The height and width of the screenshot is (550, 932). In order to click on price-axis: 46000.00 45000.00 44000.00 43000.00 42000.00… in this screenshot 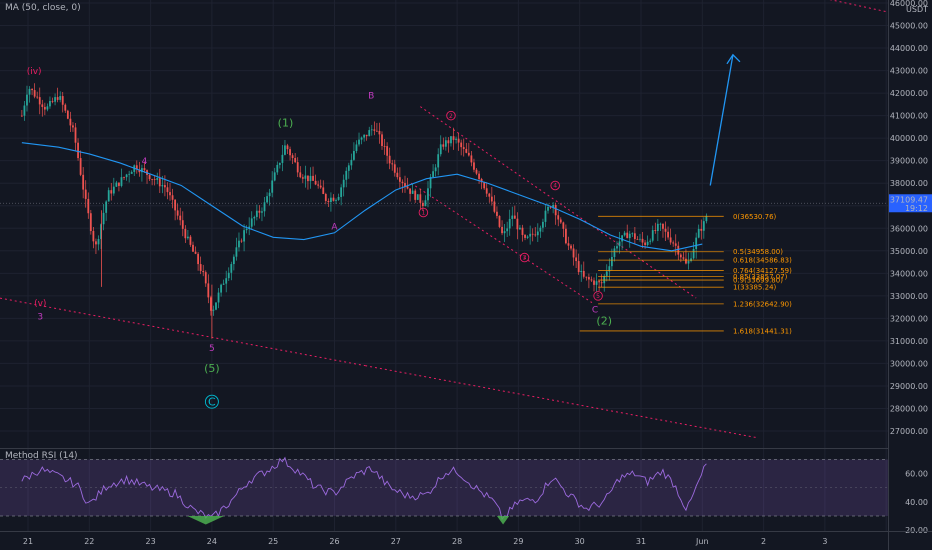, I will do `click(910, 267)`.